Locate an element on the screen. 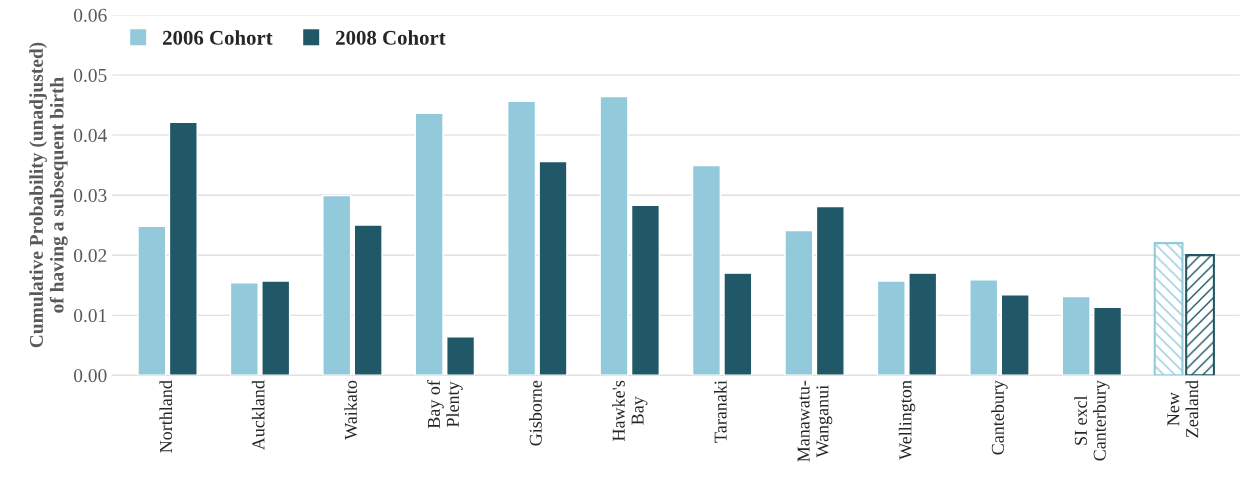 The height and width of the screenshot is (497, 1246). legend-label: 2006 Cohort is located at coordinates (218, 37).